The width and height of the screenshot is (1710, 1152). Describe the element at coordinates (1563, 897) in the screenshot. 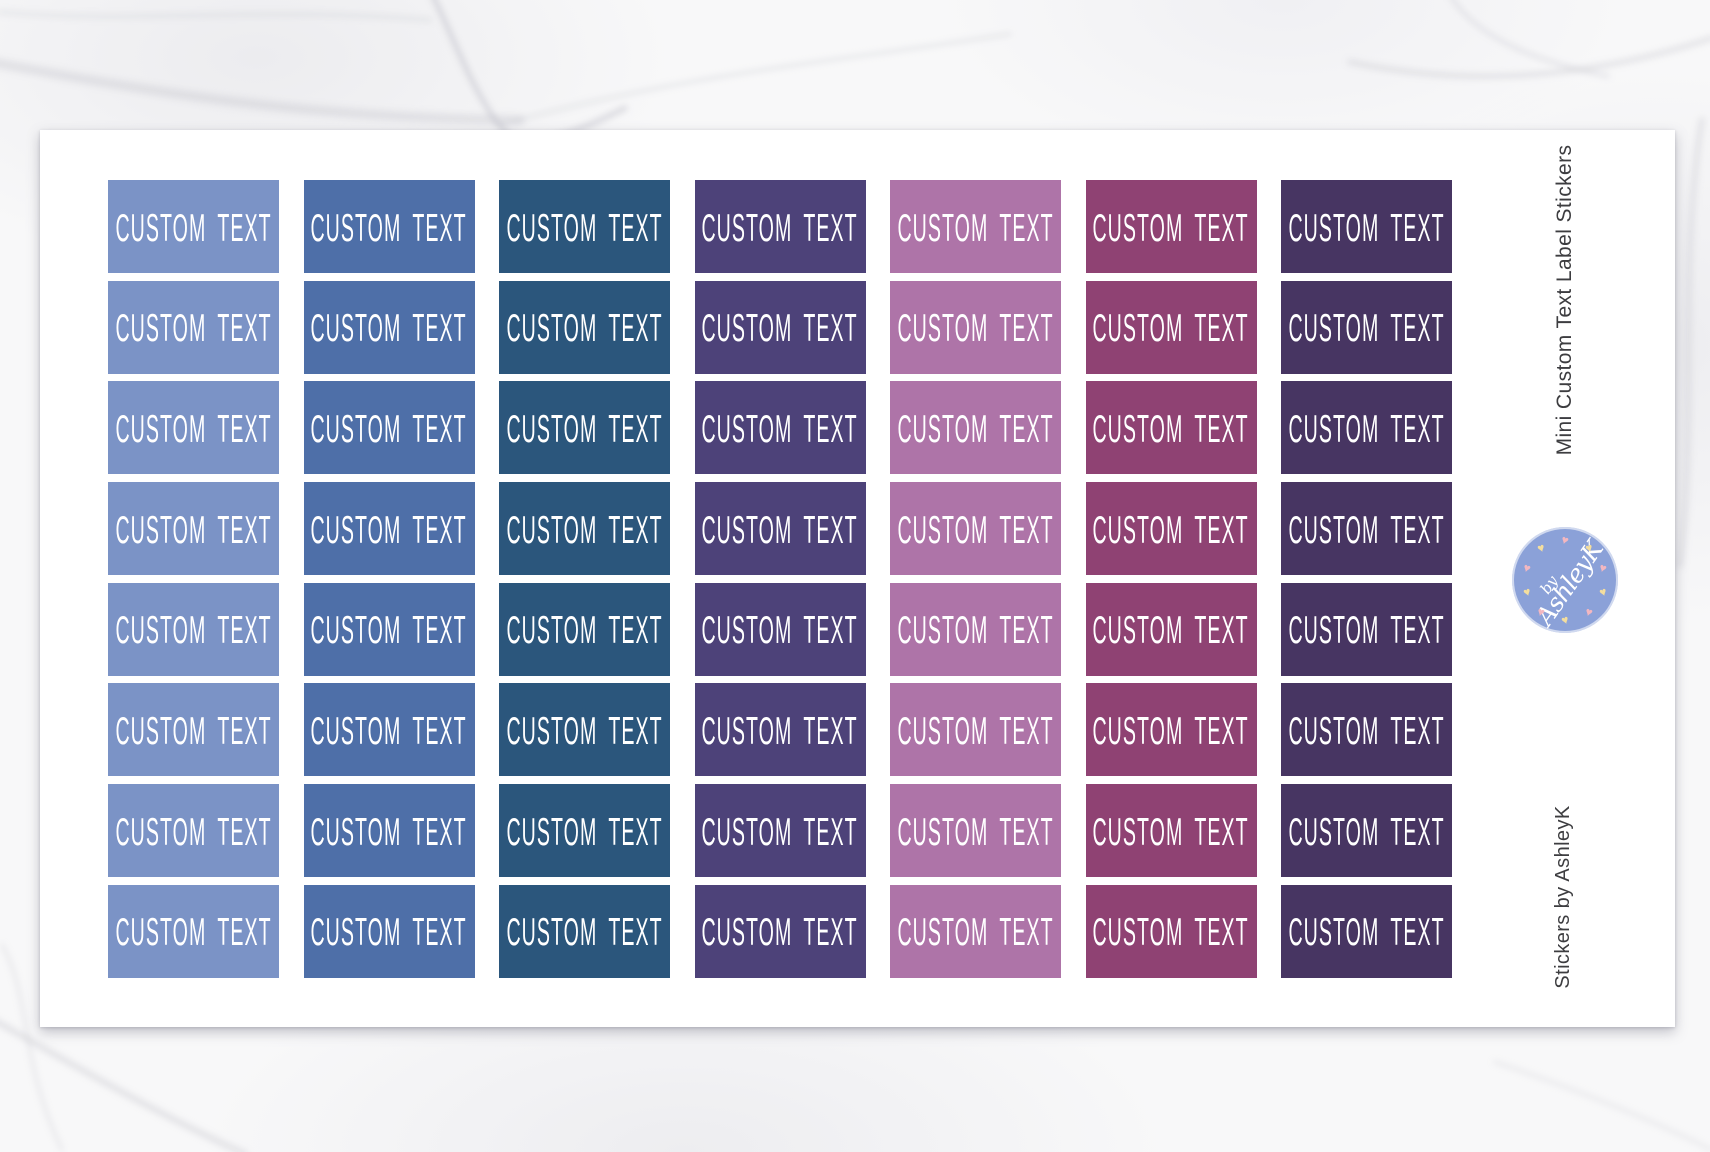

I see `brand-caption-vertical: Stickers by AshleyK` at that location.